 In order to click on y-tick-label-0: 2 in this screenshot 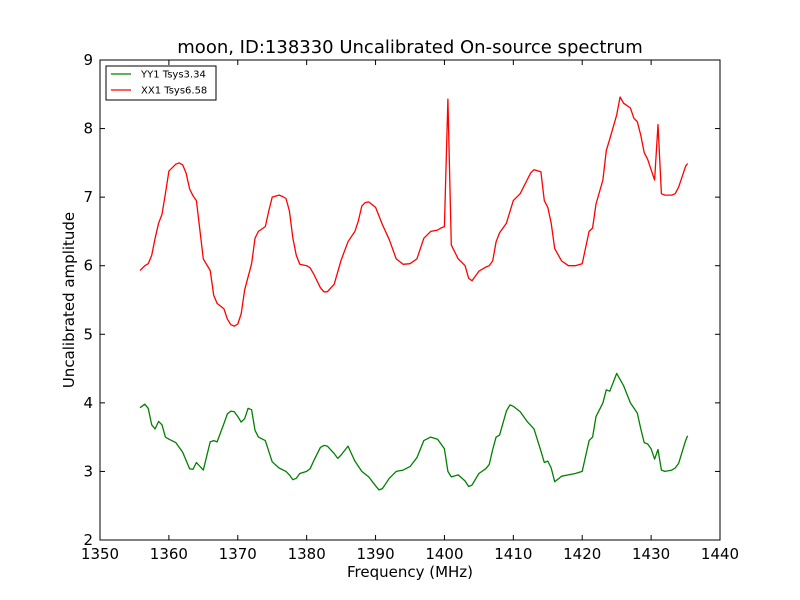, I will do `click(88, 540)`.